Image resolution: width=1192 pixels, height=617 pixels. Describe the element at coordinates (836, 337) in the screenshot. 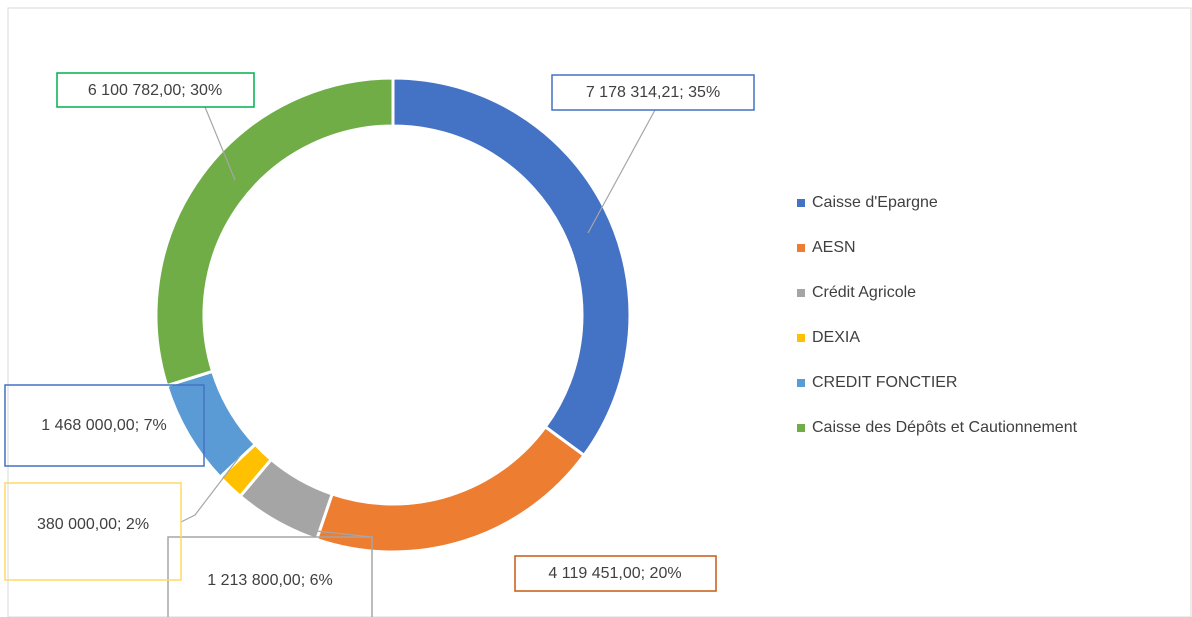

I see `legend-label: DEXIA` at that location.